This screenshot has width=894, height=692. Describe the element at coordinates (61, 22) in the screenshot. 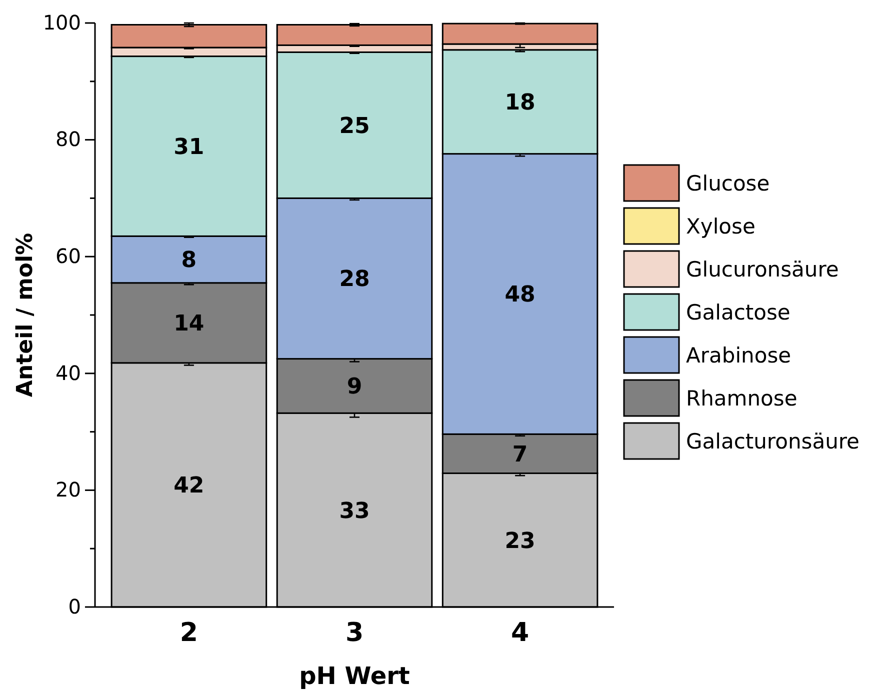

I see `y-tick-label: 100` at that location.